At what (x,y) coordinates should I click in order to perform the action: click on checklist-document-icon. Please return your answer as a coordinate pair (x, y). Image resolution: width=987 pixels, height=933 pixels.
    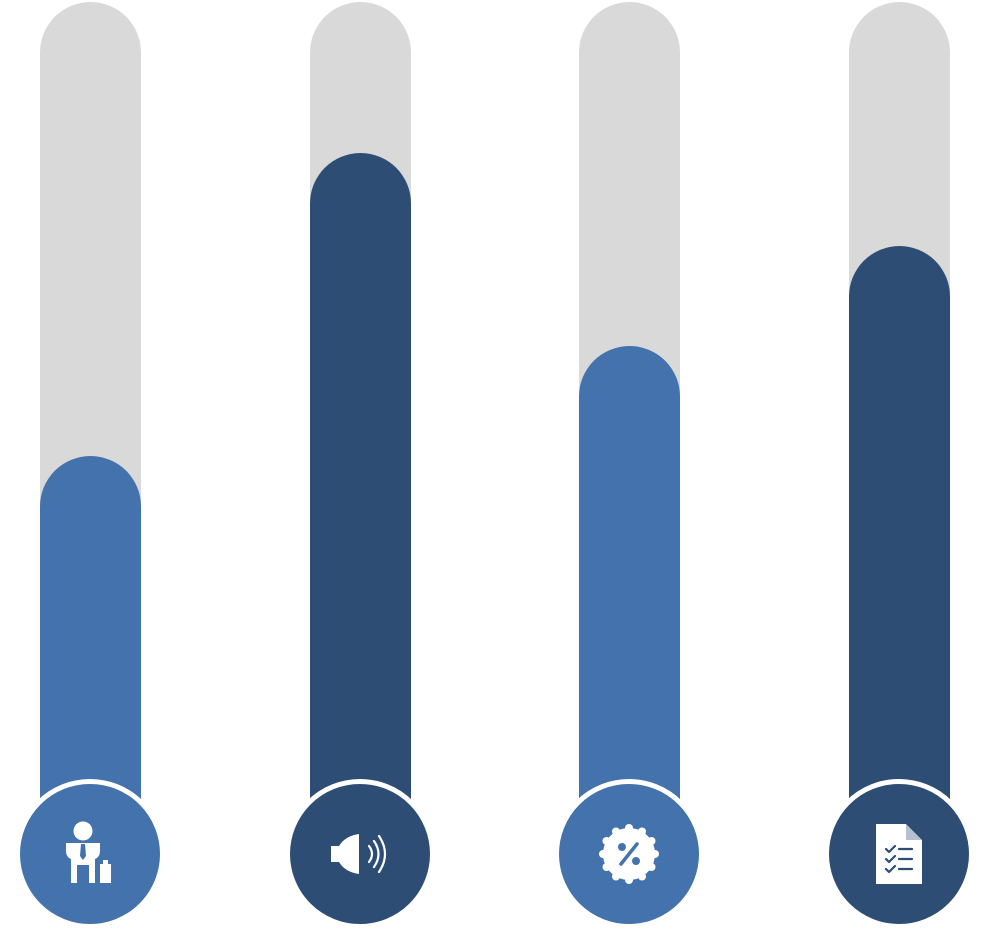
    Looking at the image, I should click on (899, 854).